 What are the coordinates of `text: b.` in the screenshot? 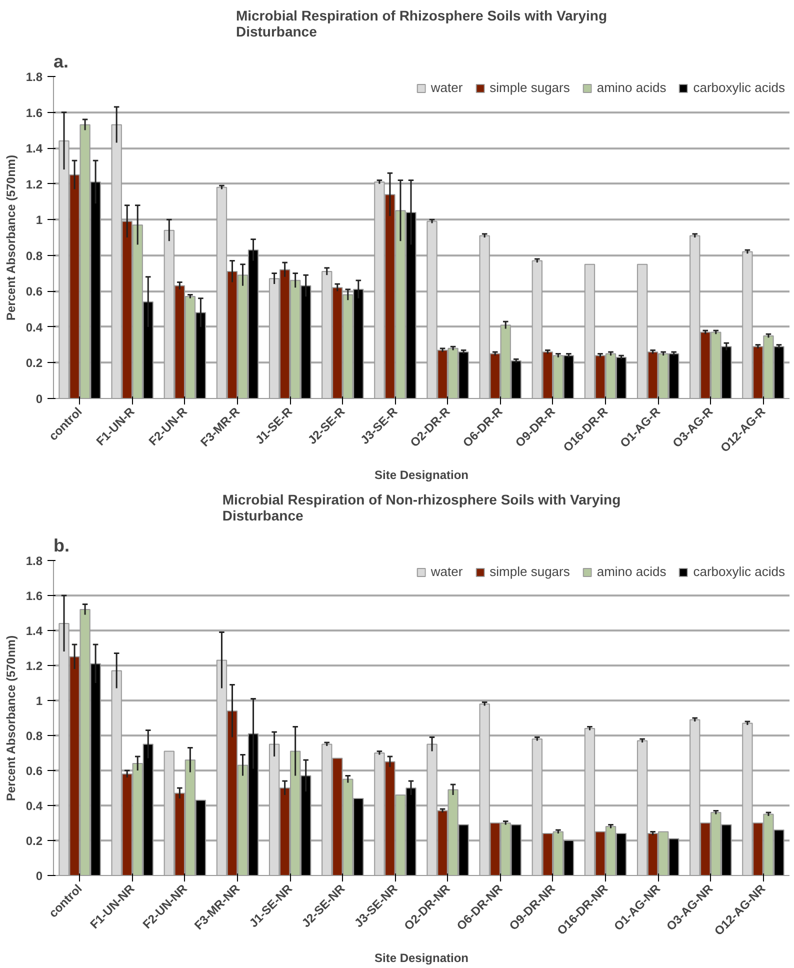 It's located at (62, 546).